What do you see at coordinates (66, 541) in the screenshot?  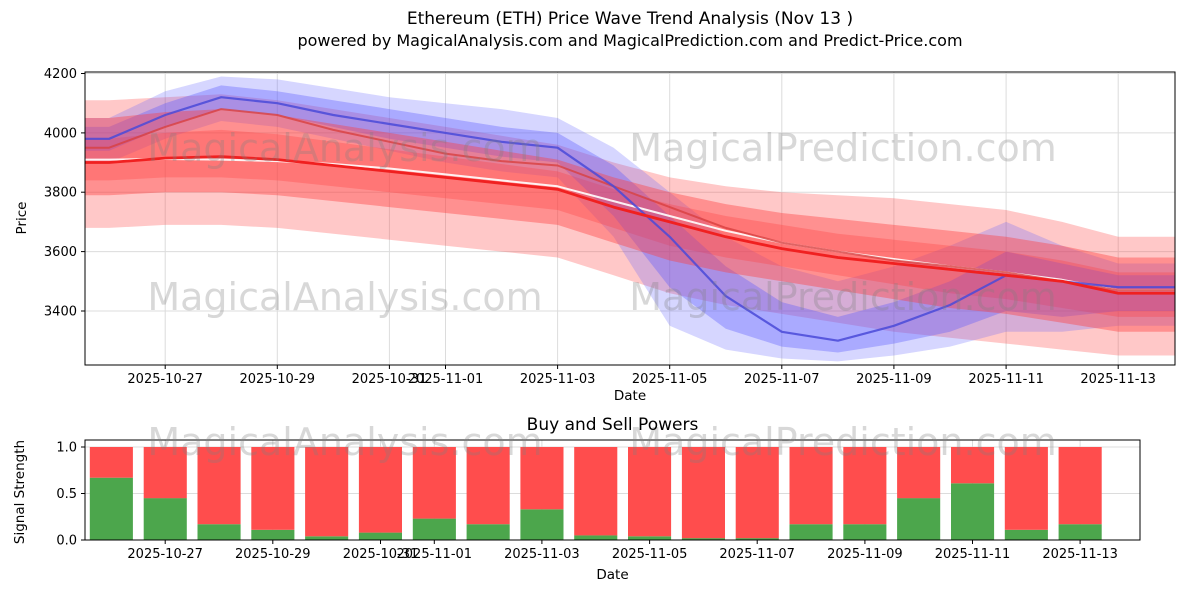 I see `y-tick-label: 0.0` at bounding box center [66, 541].